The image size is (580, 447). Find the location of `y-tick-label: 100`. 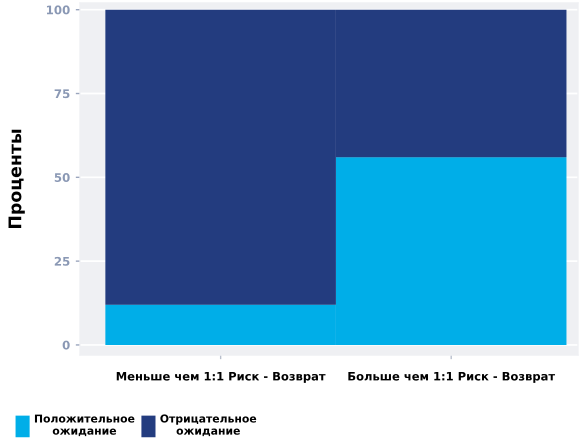

y-tick-label: 100 is located at coordinates (58, 9).